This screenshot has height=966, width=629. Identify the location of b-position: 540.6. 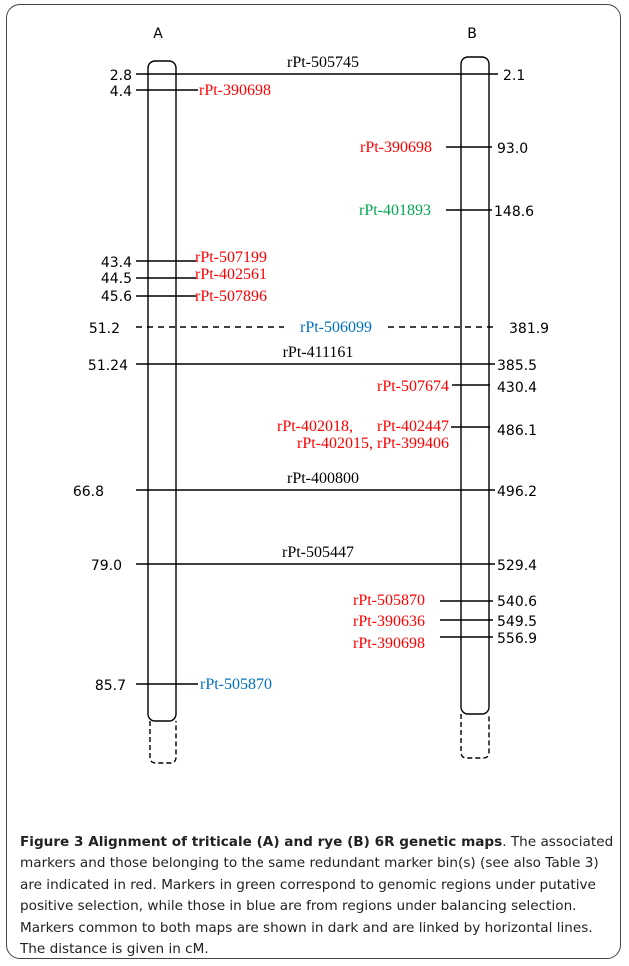
(517, 602).